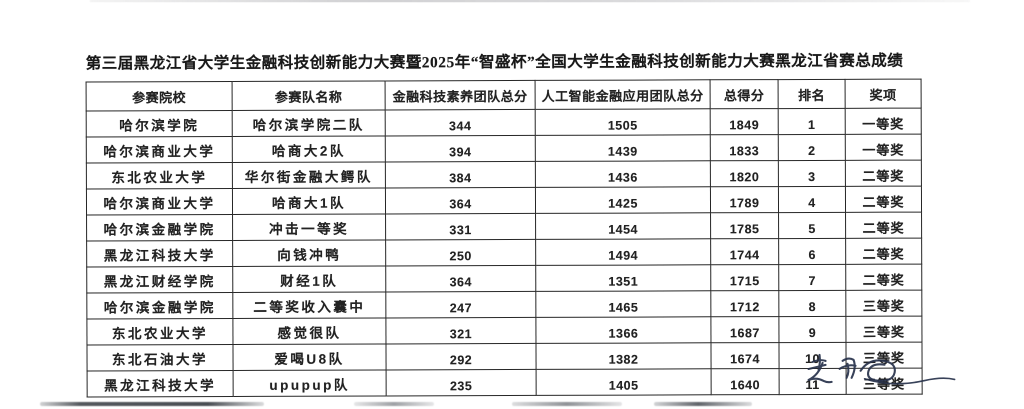 The height and width of the screenshot is (409, 1024). Describe the element at coordinates (883, 94) in the screenshot. I see `col-header-award: 奖项` at that location.